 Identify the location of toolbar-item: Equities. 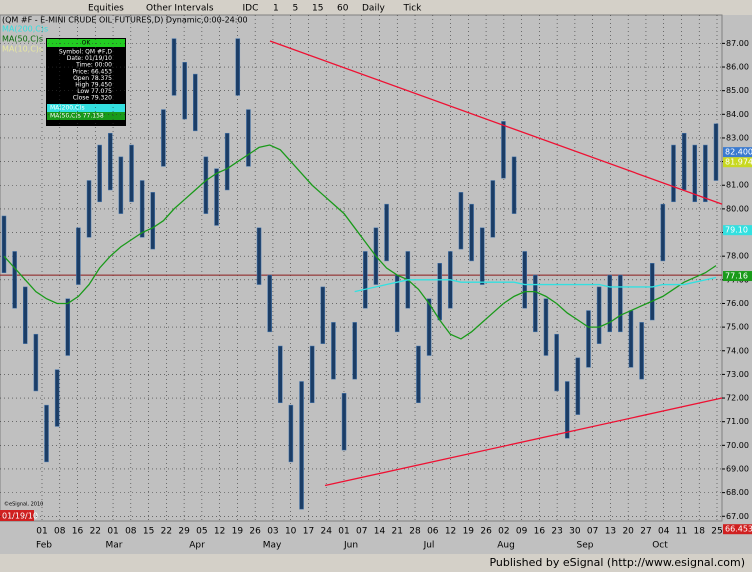
(106, 9).